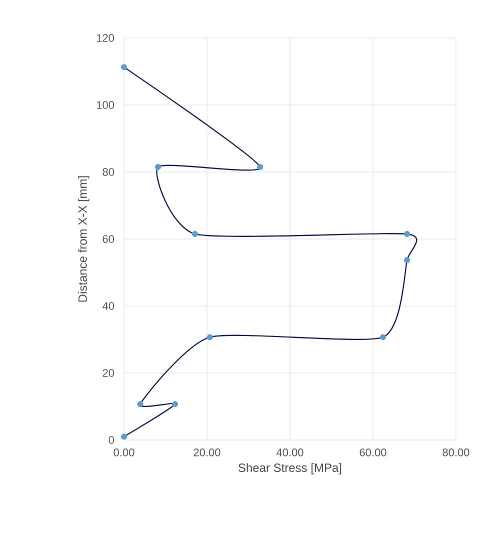 This screenshot has height=535, width=497. Describe the element at coordinates (111, 440) in the screenshot. I see `y-tick-label: 0` at that location.